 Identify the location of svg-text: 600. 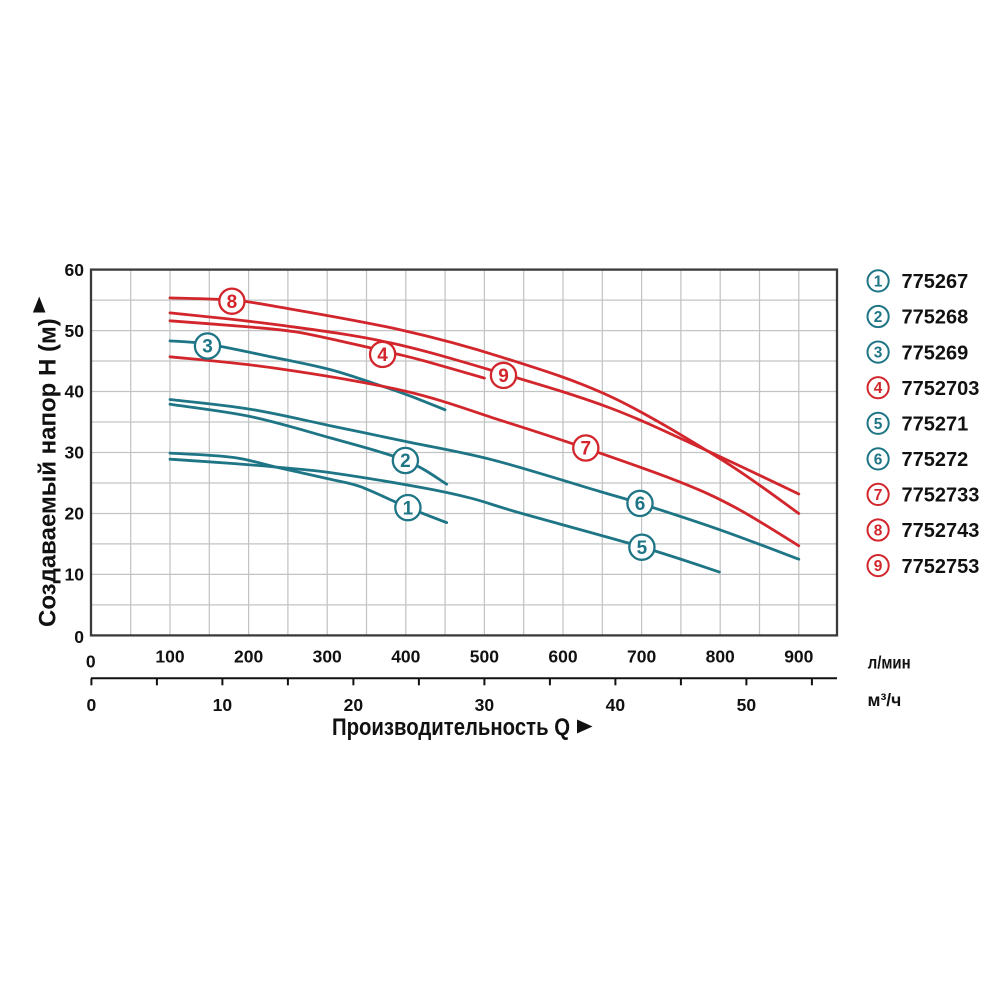
(562, 656).